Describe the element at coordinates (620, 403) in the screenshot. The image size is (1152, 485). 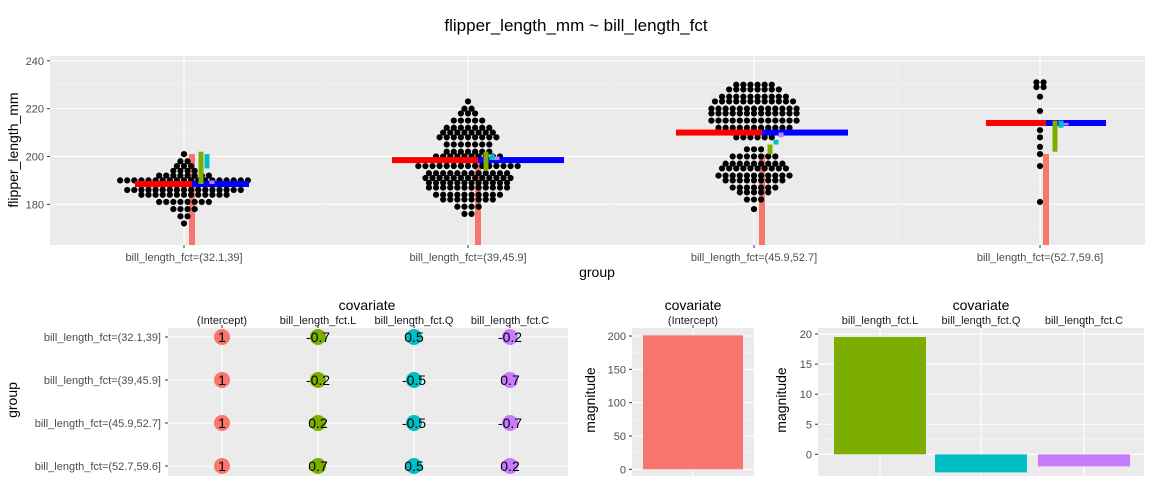
I see `intercept-bar-y-ticks: 0 50 100 150 200` at that location.